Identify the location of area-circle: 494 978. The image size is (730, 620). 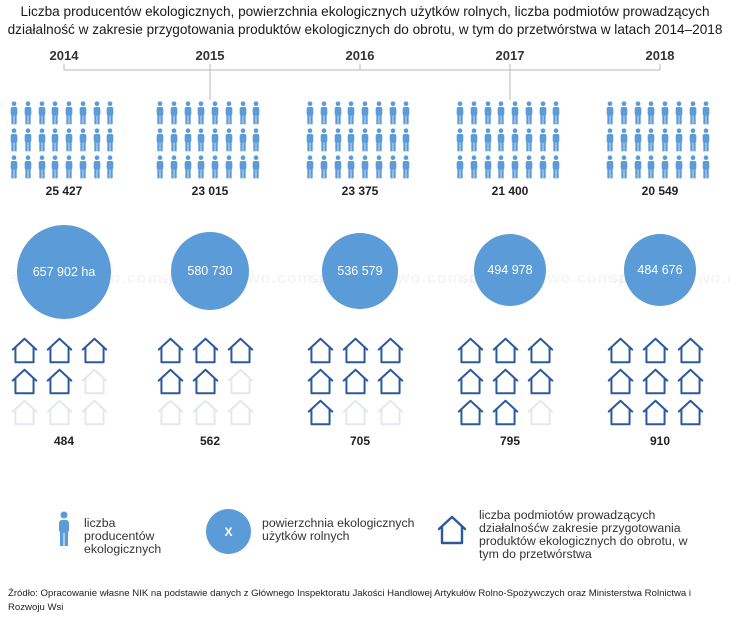
(510, 270).